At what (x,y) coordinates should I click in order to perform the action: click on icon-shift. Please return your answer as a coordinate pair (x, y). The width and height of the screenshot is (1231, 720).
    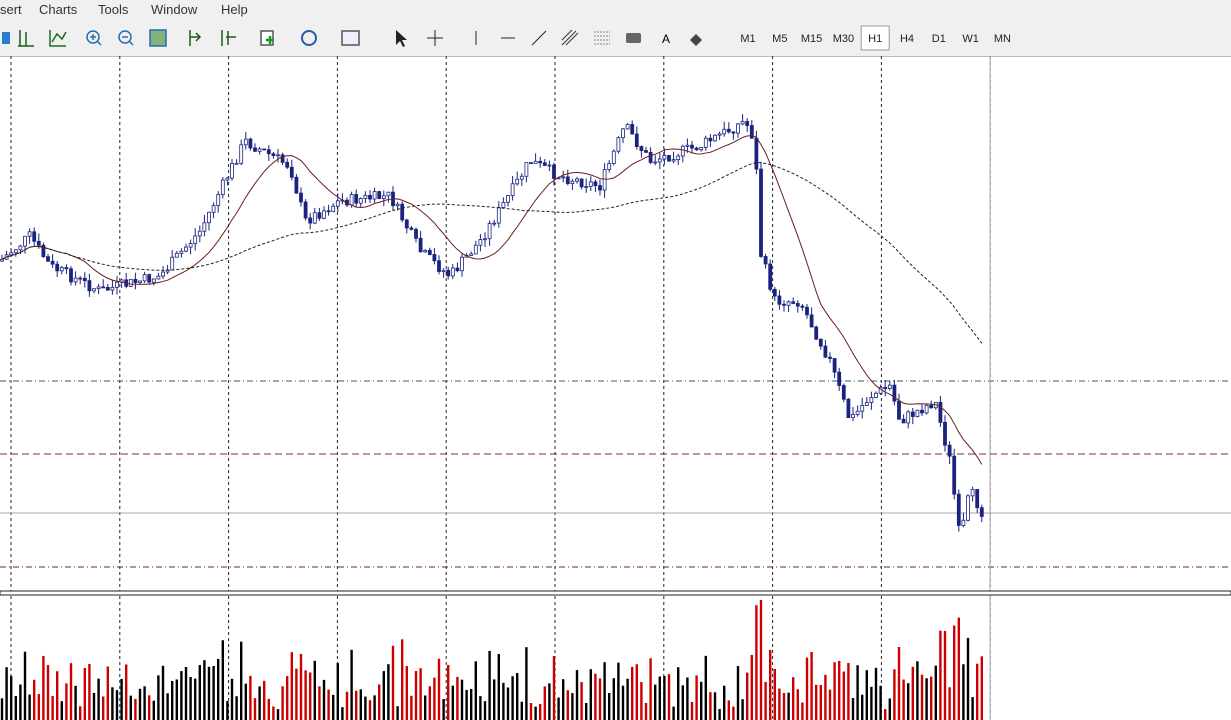
    Looking at the image, I should click on (228, 38).